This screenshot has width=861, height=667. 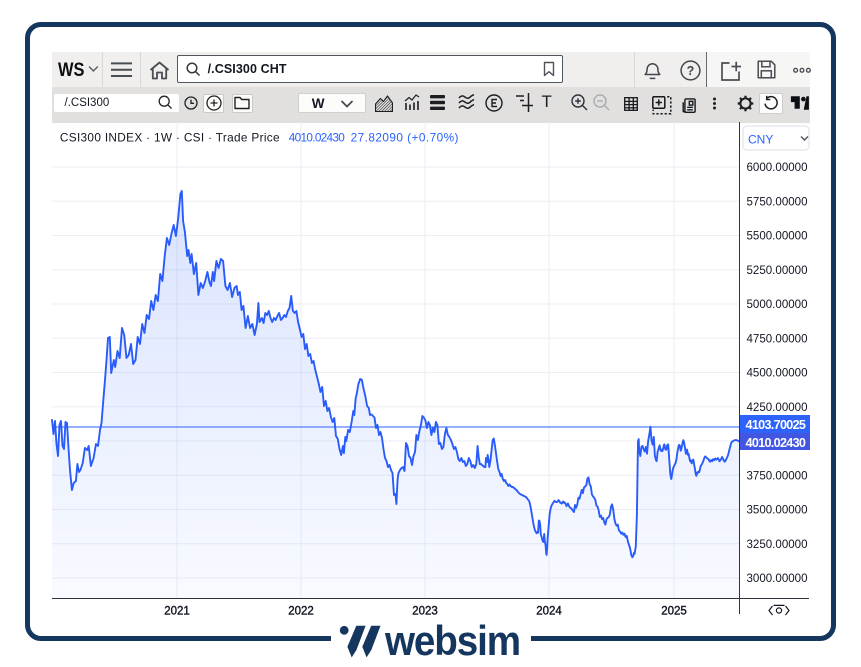 I want to click on svg-text: 3000.00000, so click(x=777, y=578).